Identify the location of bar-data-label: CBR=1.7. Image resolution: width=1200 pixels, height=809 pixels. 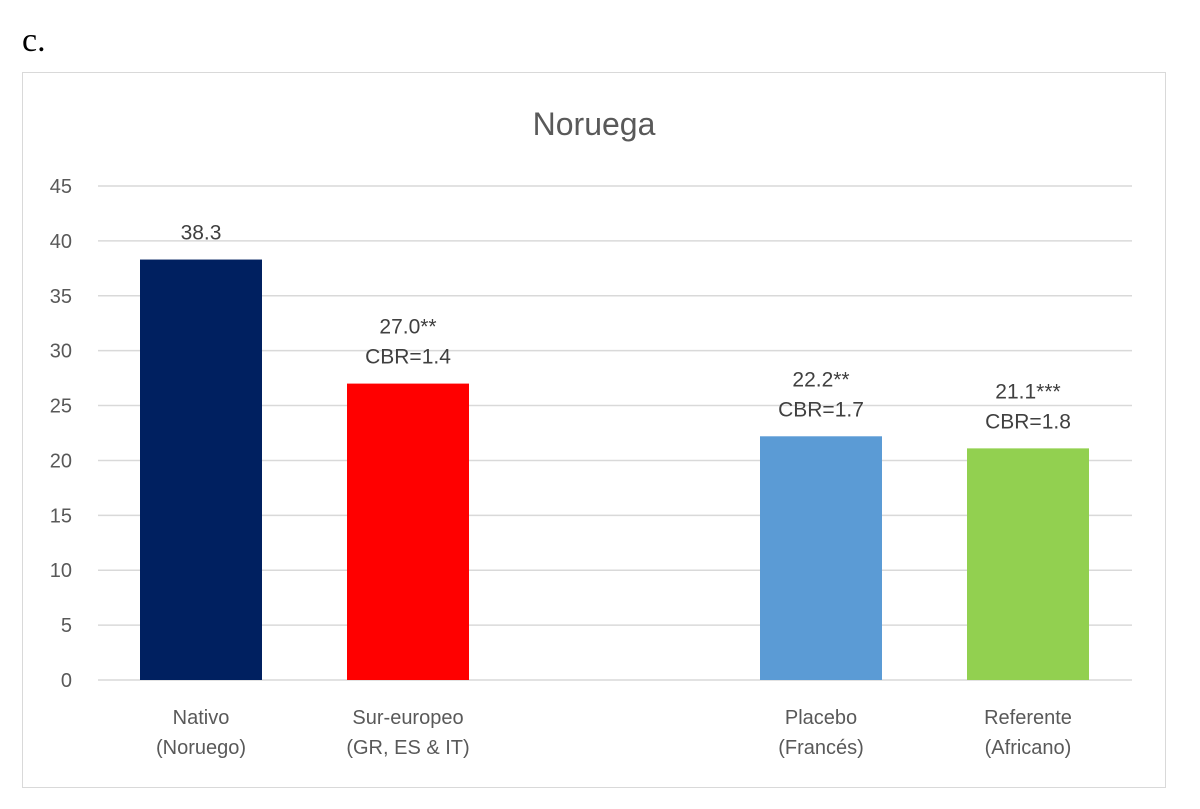
(821, 409).